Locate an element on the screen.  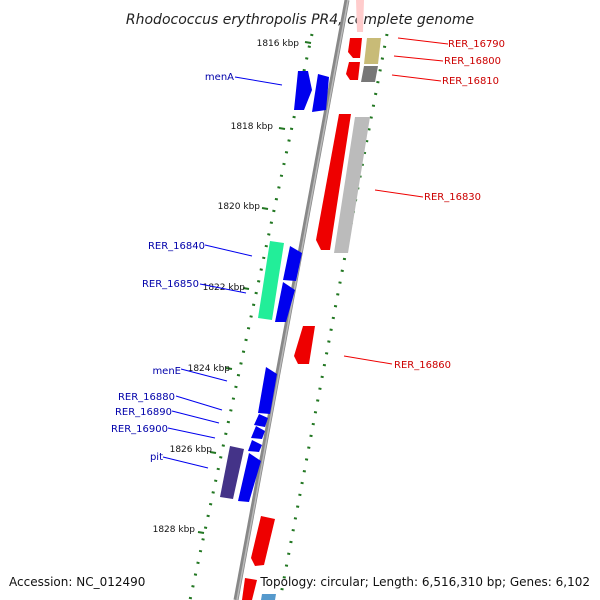
tick-1816: 1816 kbp is located at coordinates (284, 44).